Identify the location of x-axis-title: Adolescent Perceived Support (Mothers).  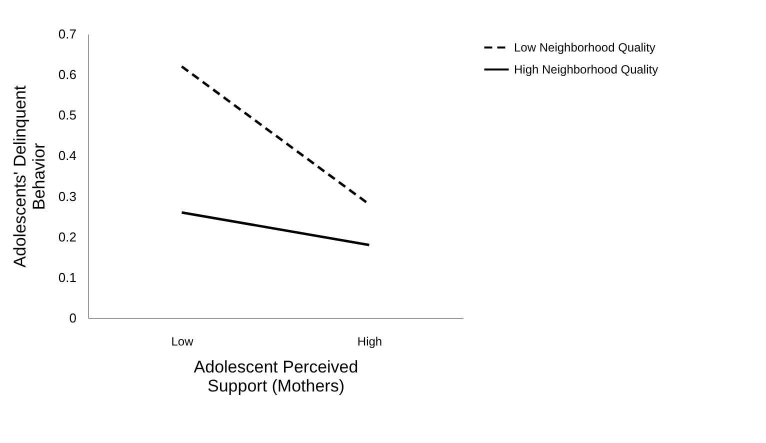
(276, 377).